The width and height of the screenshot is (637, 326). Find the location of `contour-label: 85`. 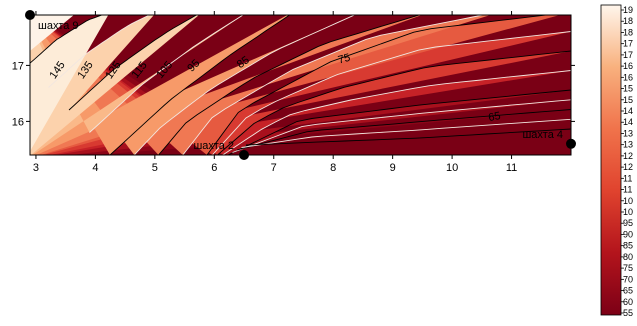

contour-label: 85 is located at coordinates (243, 62).